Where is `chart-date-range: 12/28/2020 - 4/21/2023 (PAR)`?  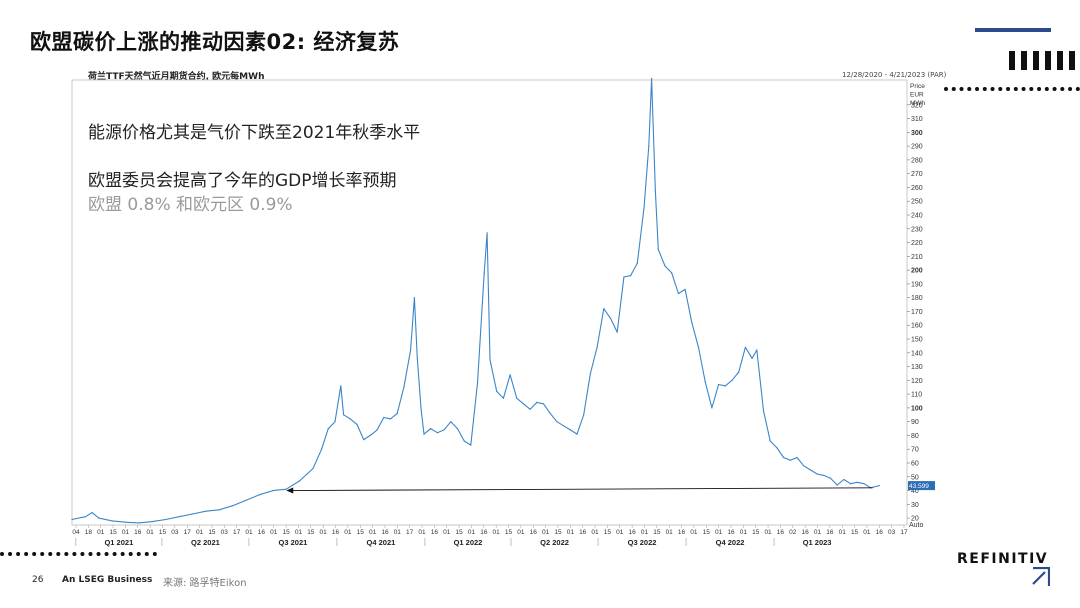 chart-date-range: 12/28/2020 - 4/21/2023 (PAR) is located at coordinates (894, 75).